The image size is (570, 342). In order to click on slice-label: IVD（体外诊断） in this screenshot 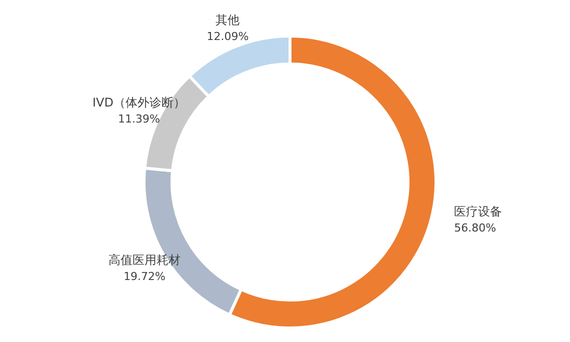, I will do `click(139, 102)`.